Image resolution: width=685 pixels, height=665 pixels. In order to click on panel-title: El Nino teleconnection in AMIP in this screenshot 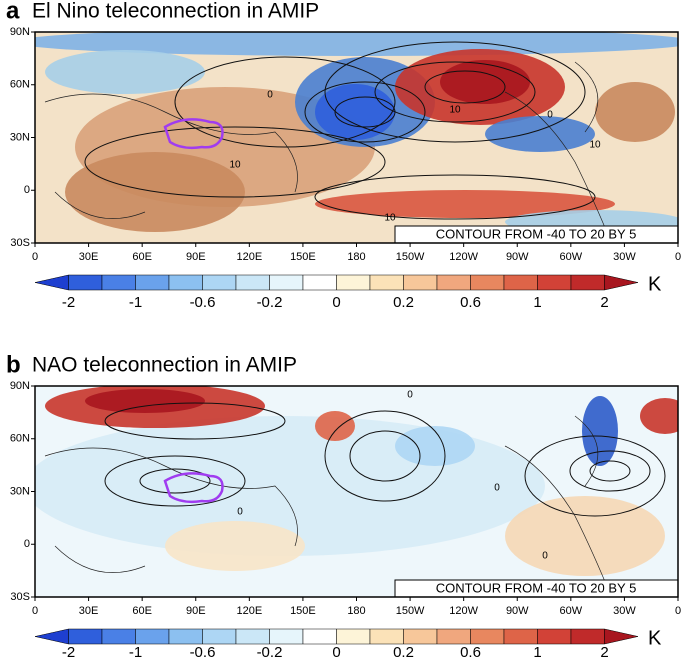, I will do `click(175, 11)`.